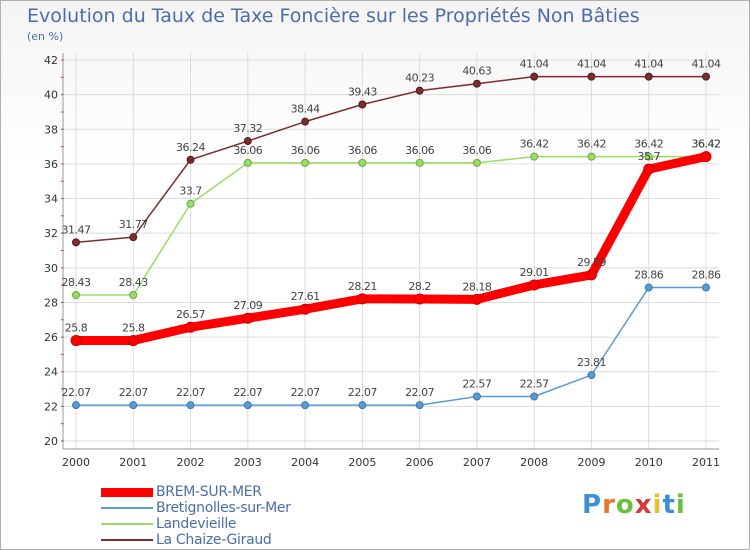  What do you see at coordinates (476, 383) in the screenshot?
I see `data-label: 22.57` at bounding box center [476, 383].